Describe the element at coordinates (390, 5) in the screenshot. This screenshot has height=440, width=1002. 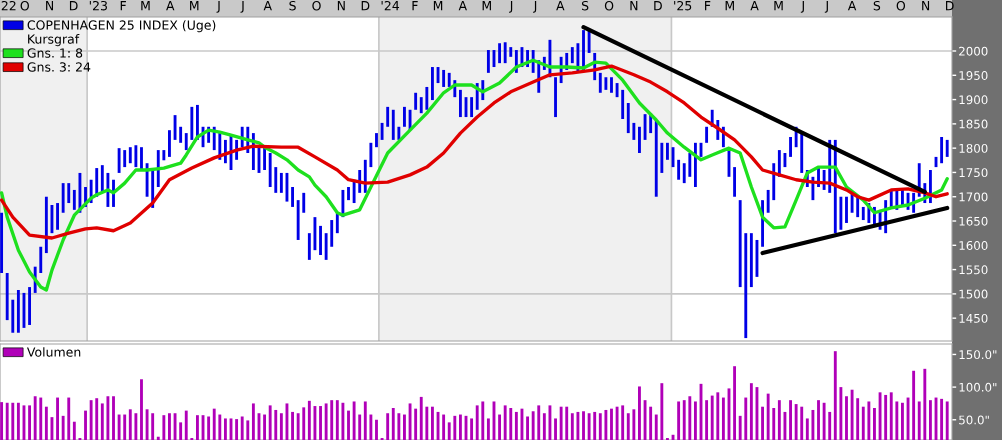
I see `x-tick-label: '24` at that location.